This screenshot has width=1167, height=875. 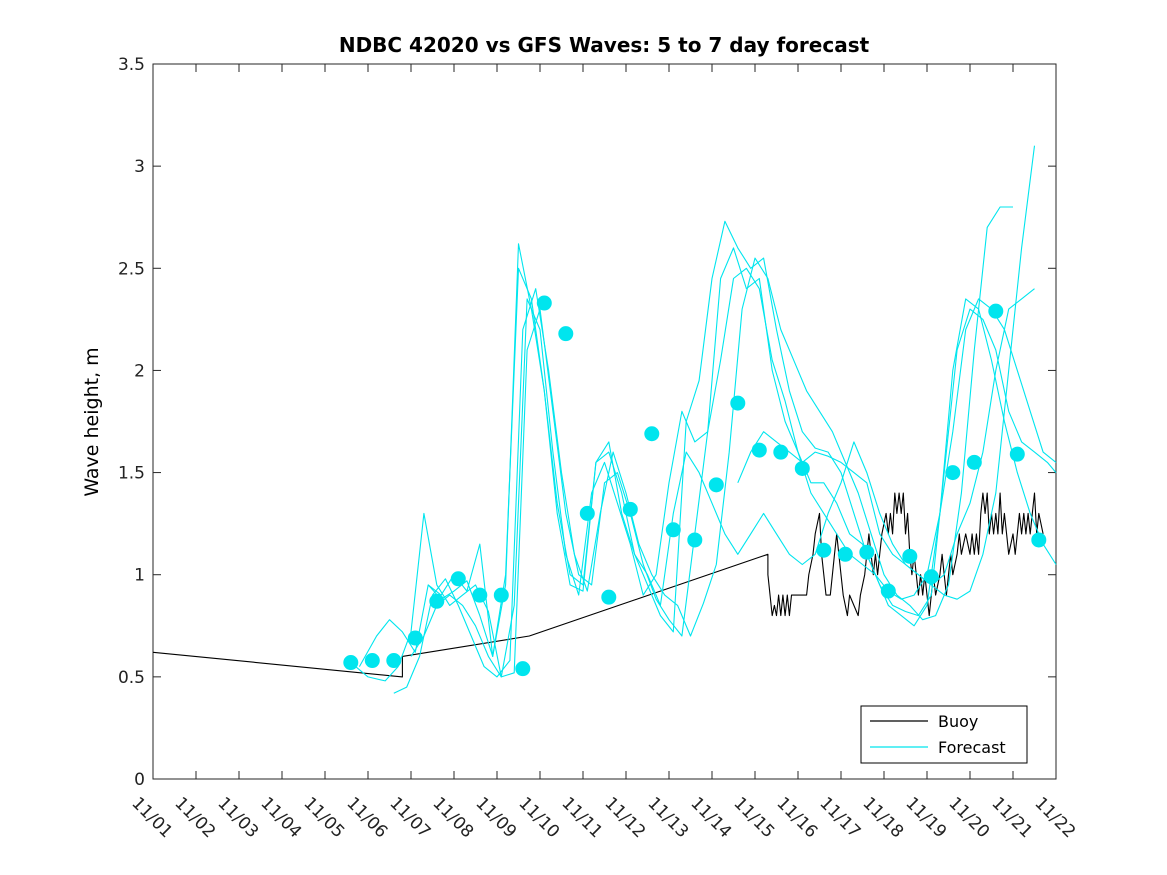 What do you see at coordinates (972, 747) in the screenshot?
I see `legend-forecast-label: Forecast` at bounding box center [972, 747].